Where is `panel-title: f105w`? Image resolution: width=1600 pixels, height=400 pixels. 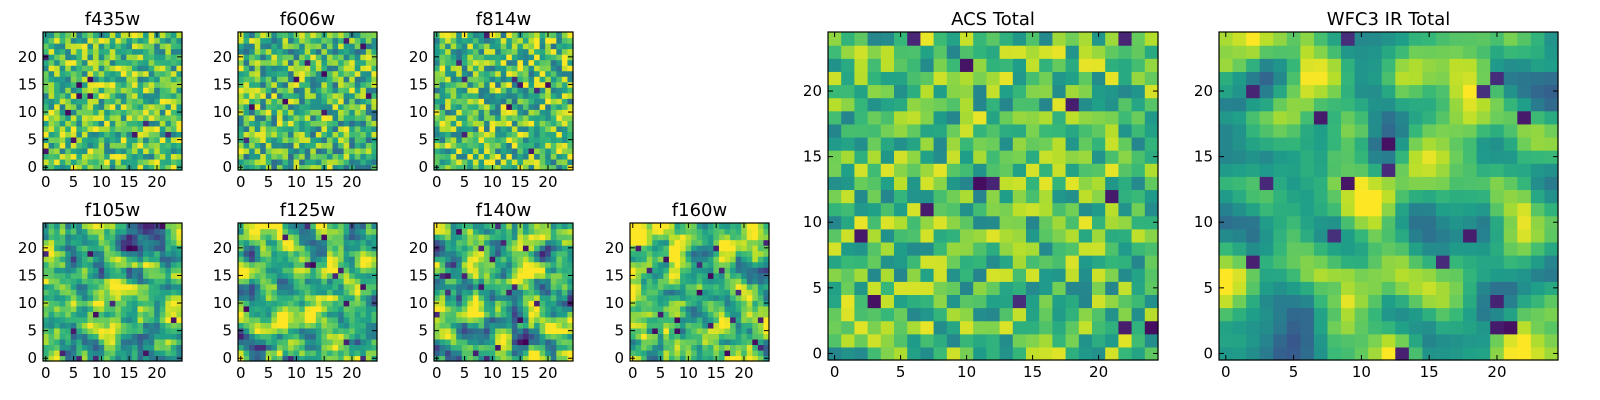
panel-title: f105w is located at coordinates (112, 210).